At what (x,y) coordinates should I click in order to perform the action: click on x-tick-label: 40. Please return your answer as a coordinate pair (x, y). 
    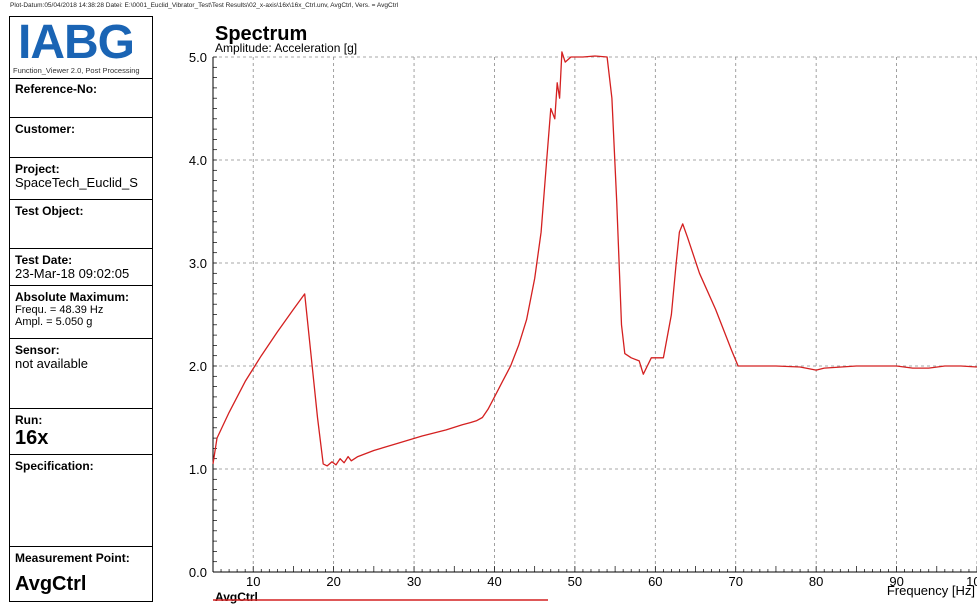
    Looking at the image, I should click on (494, 581).